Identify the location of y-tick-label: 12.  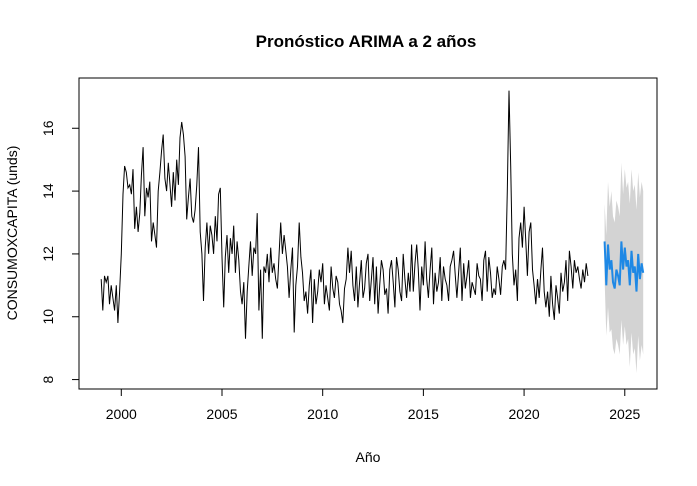
(48, 254).